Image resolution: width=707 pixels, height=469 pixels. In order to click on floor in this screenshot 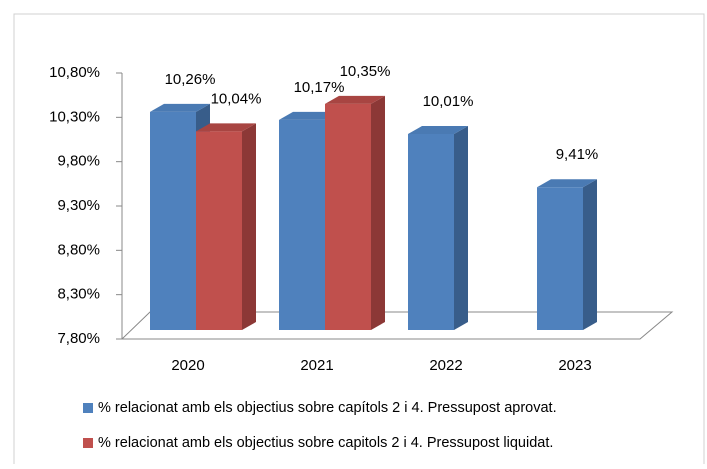, I will do `click(397, 325)`.